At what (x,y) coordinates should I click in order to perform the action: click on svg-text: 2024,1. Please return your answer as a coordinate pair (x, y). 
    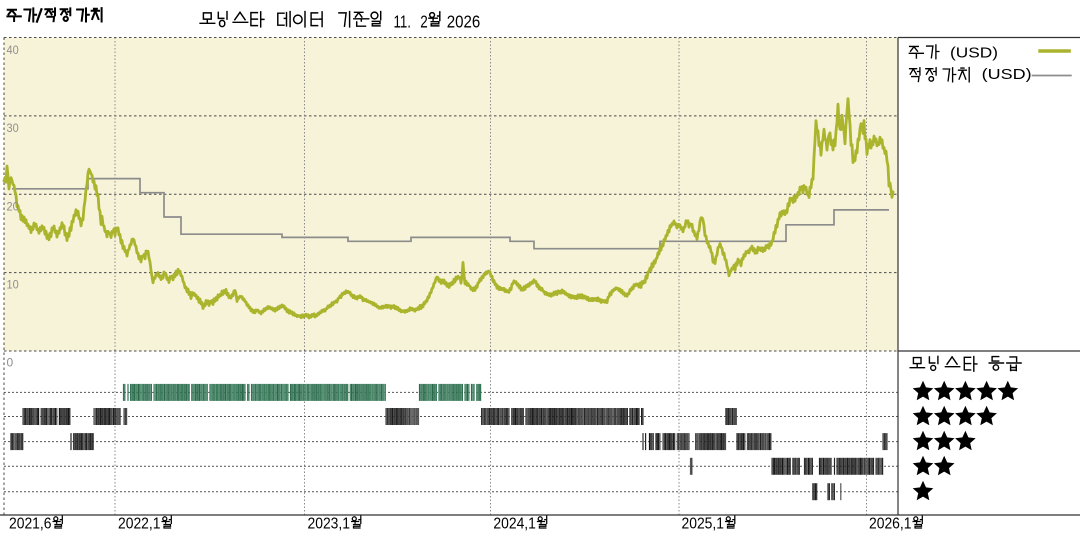
    Looking at the image, I should click on (514, 524).